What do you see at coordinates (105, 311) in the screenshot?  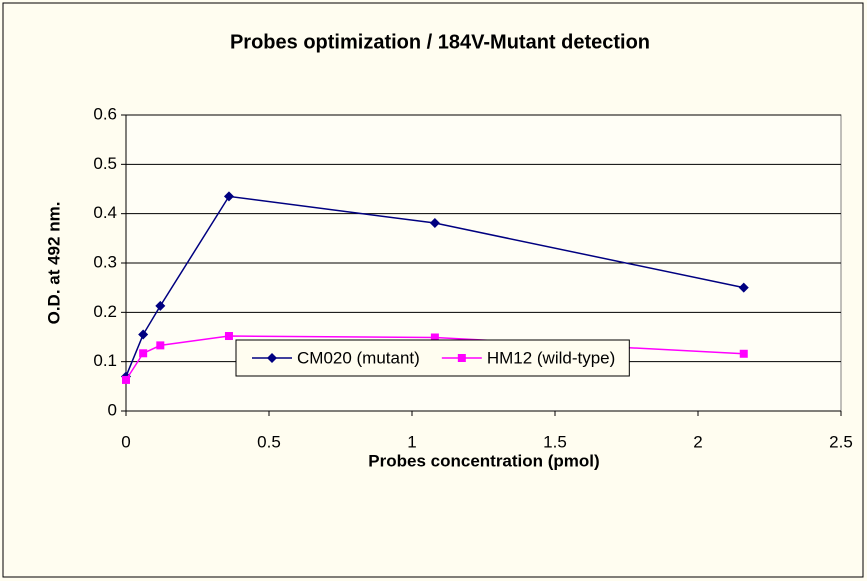 I see `y-tick-label: 0.2` at bounding box center [105, 311].